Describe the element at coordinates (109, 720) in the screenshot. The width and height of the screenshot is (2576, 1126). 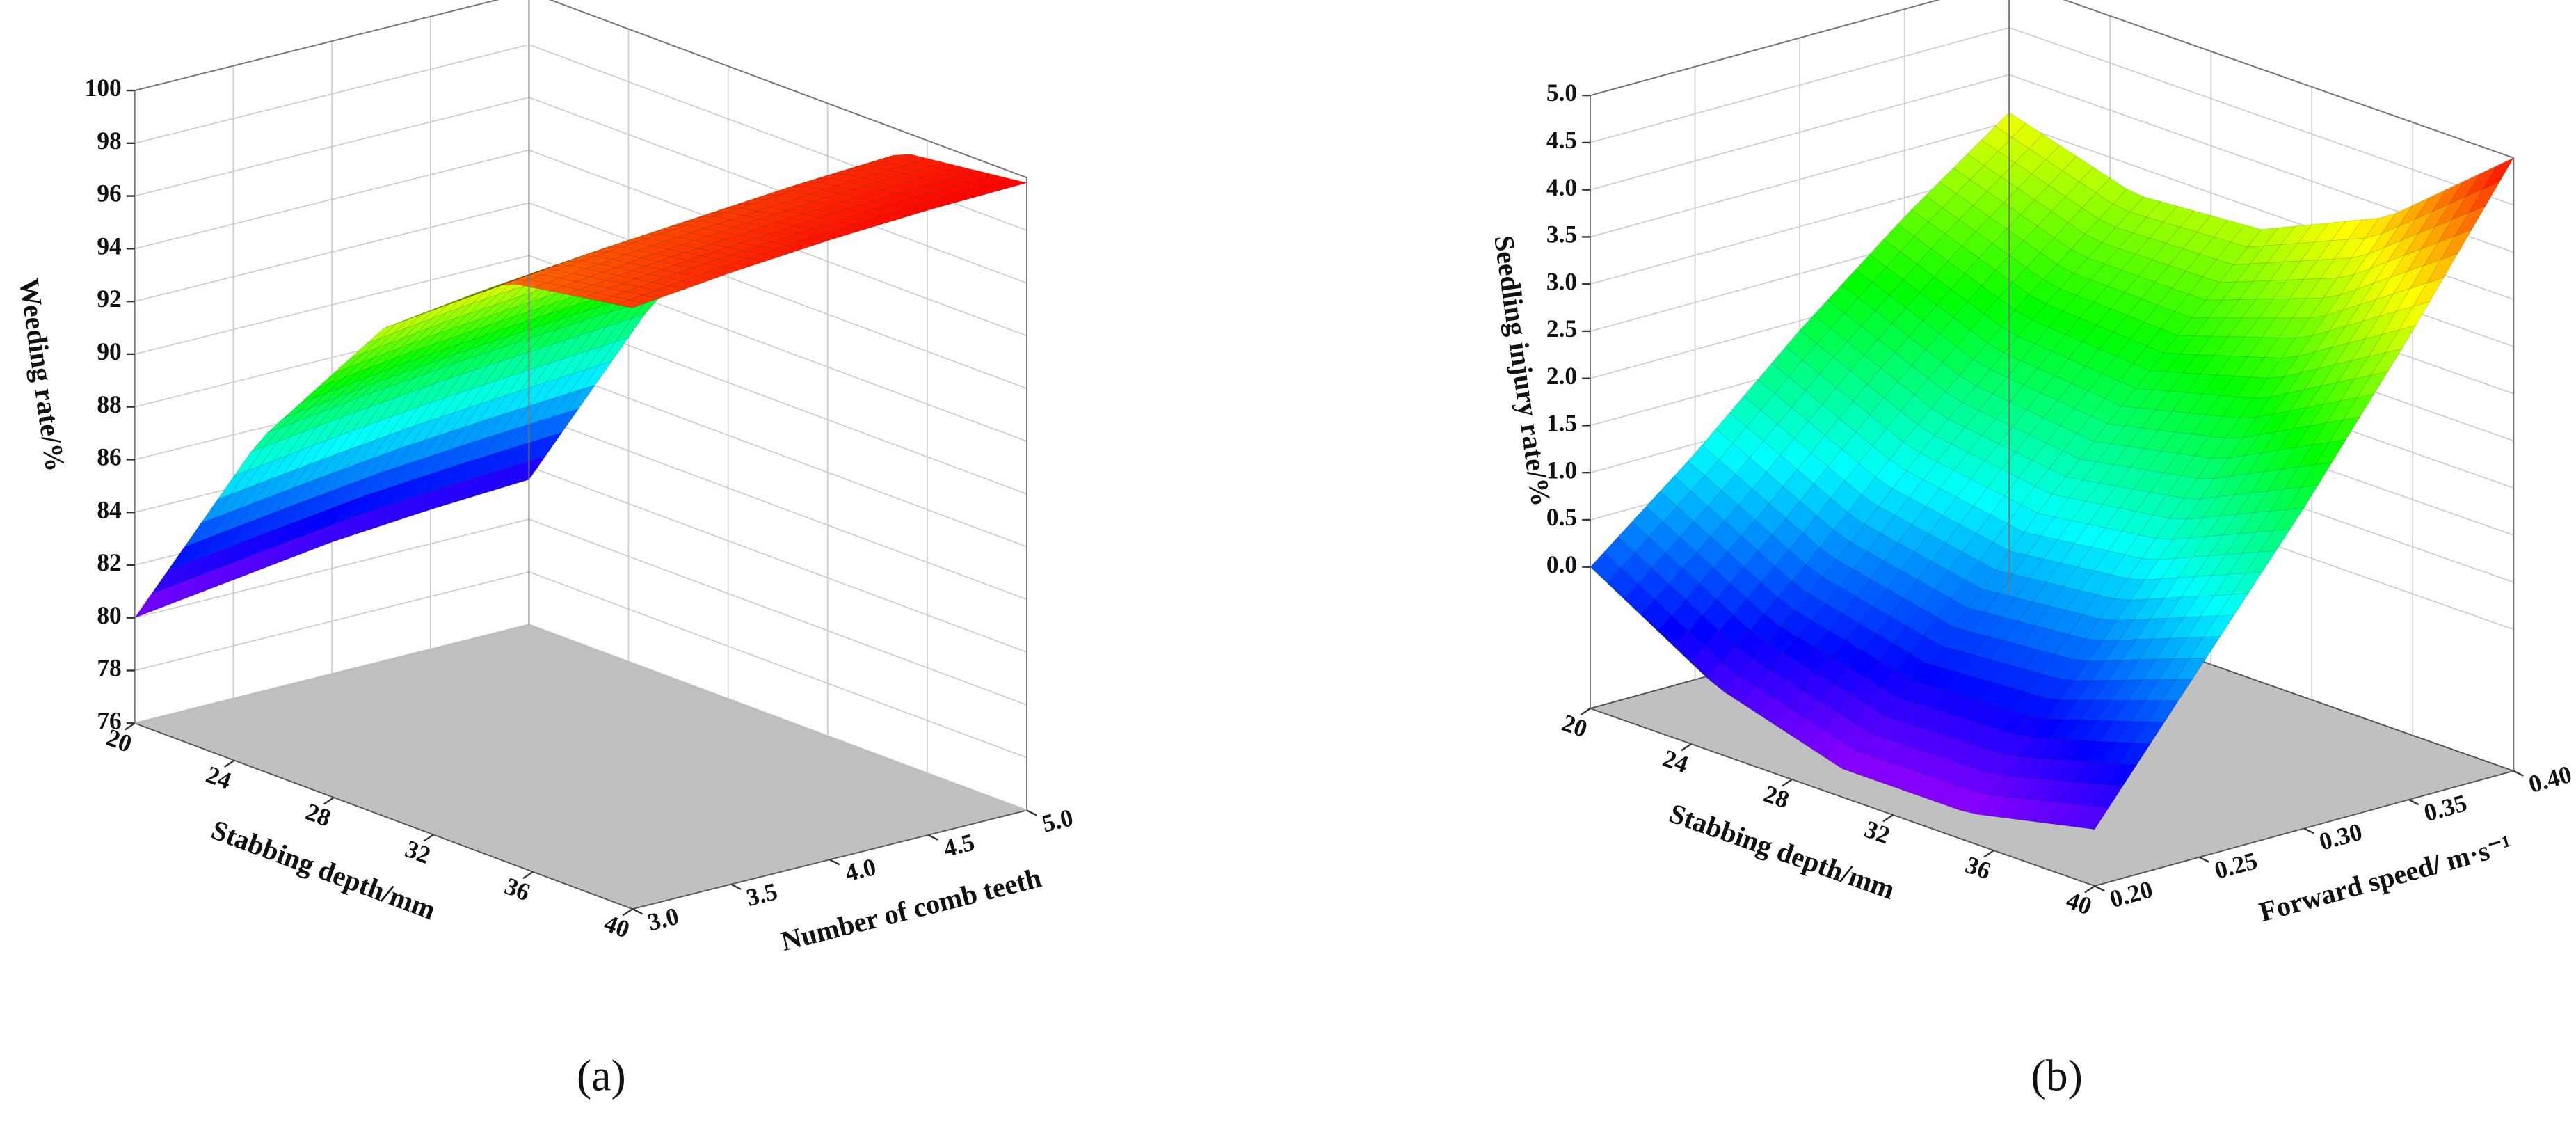
I see `z-tick-label: 76` at that location.